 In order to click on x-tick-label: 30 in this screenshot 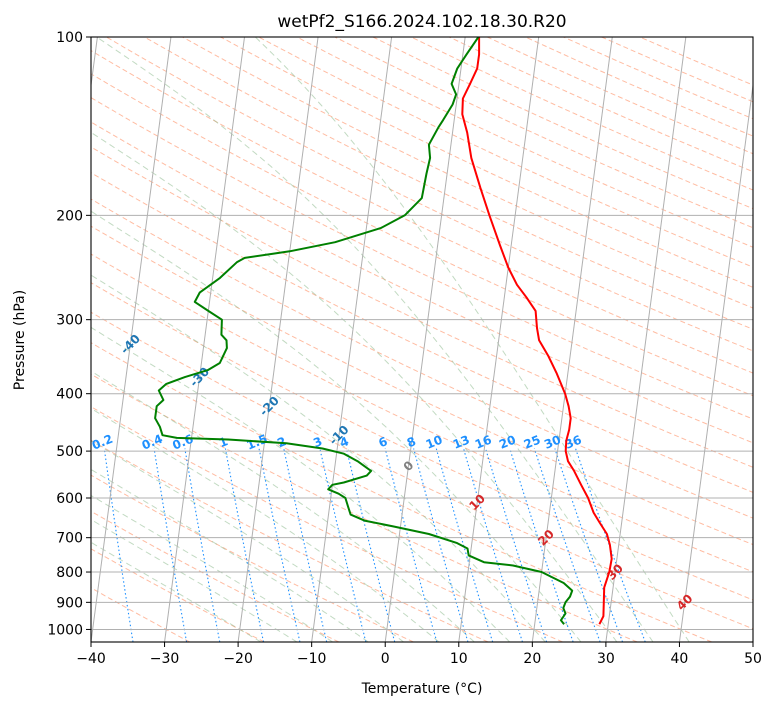, I will do `click(606, 659)`.